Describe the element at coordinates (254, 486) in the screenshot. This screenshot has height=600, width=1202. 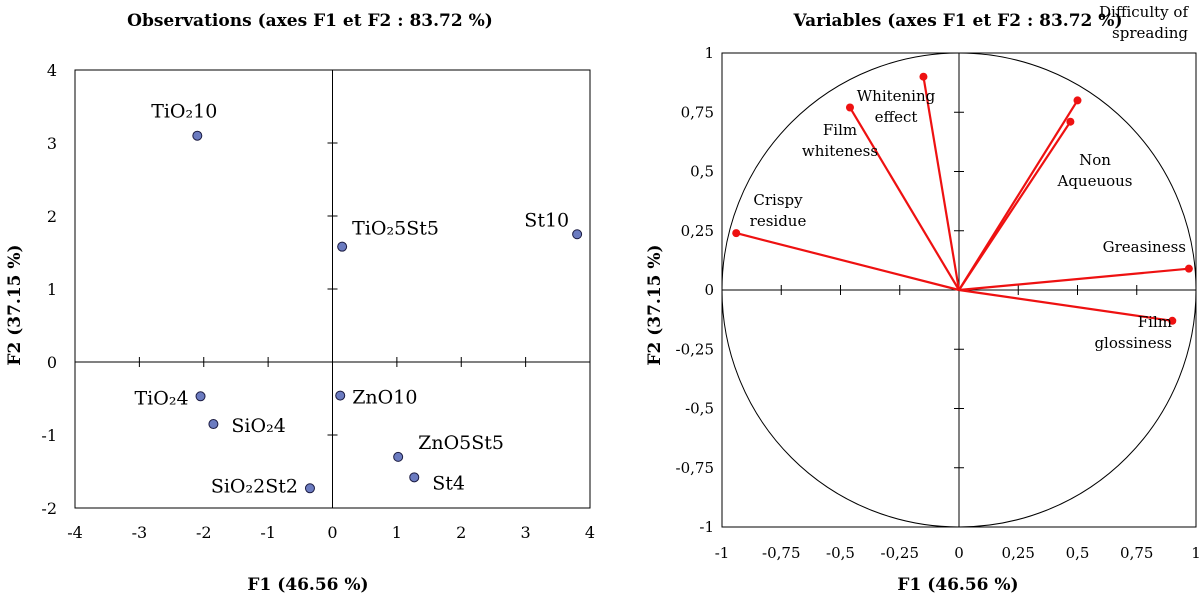
I see `observation-point-label: SiO₂2St2` at that location.